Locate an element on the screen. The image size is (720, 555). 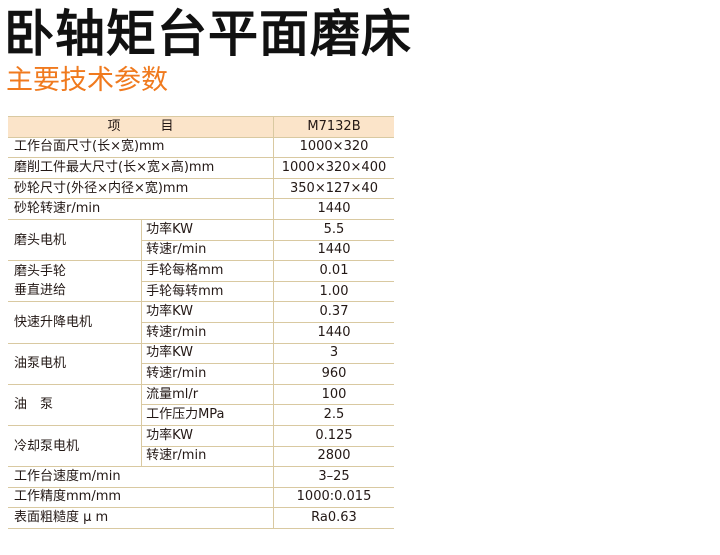
page-title: 卧轴矩台平面磨床 is located at coordinates (208, 34).